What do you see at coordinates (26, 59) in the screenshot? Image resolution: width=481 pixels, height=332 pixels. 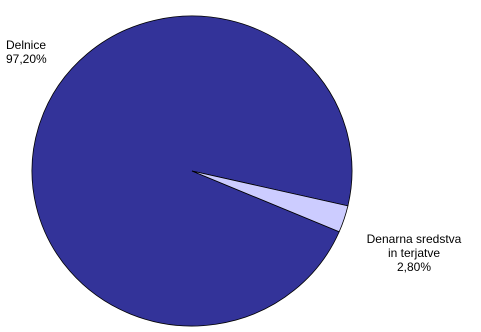 I see `slice-label-delnice-value: 97,20%` at bounding box center [26, 59].